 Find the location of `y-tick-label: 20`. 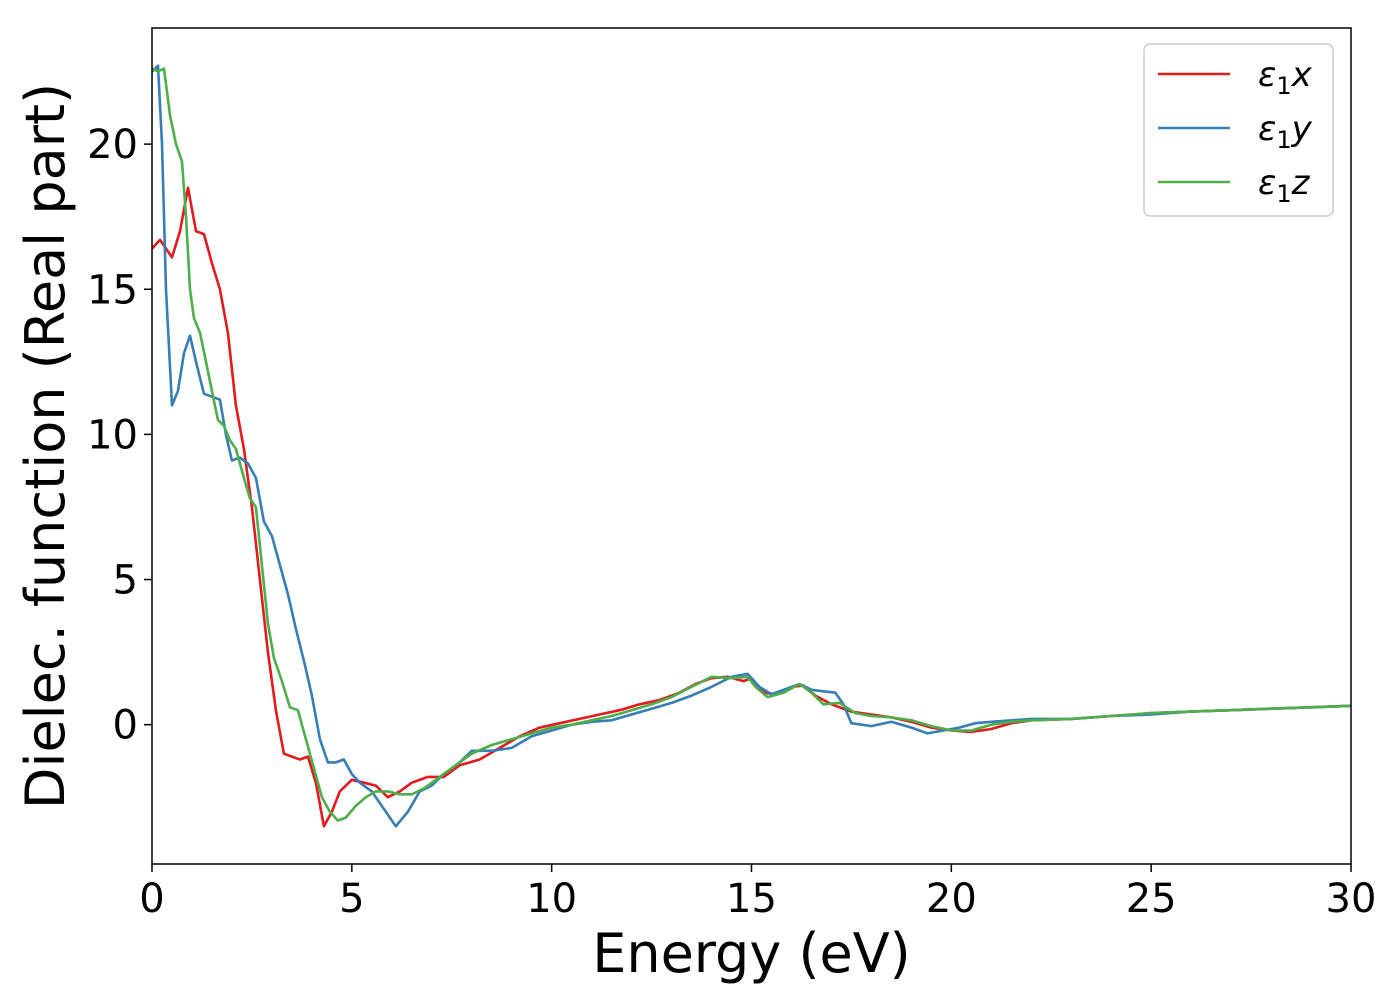

y-tick-label: 20 is located at coordinates (112, 145).